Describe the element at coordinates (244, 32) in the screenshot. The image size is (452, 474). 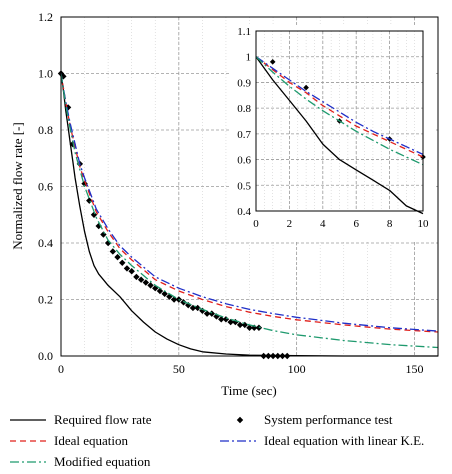
I see `y-tick-label: 1.1` at that location.